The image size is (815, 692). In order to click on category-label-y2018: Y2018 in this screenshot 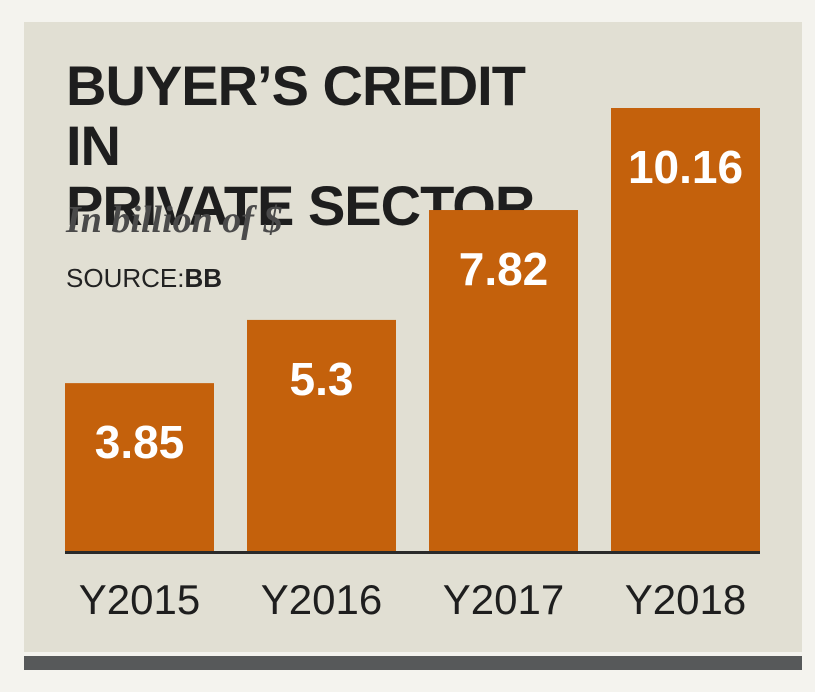, I will do `click(685, 599)`.